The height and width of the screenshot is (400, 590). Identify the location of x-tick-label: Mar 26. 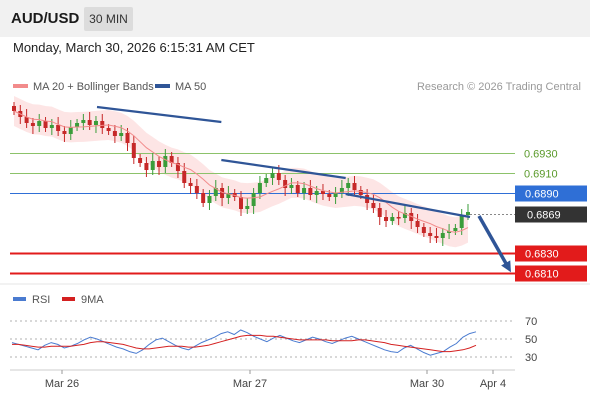
(62, 384).